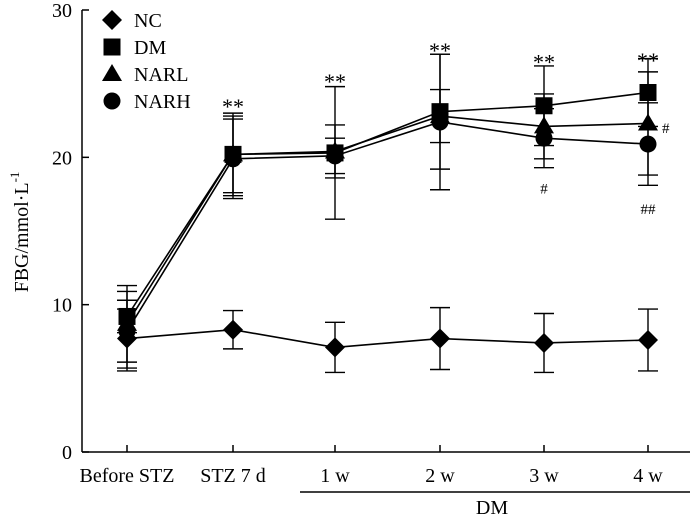 The image size is (700, 523). What do you see at coordinates (112, 47) in the screenshot?
I see `legend-marker-dm` at bounding box center [112, 47].